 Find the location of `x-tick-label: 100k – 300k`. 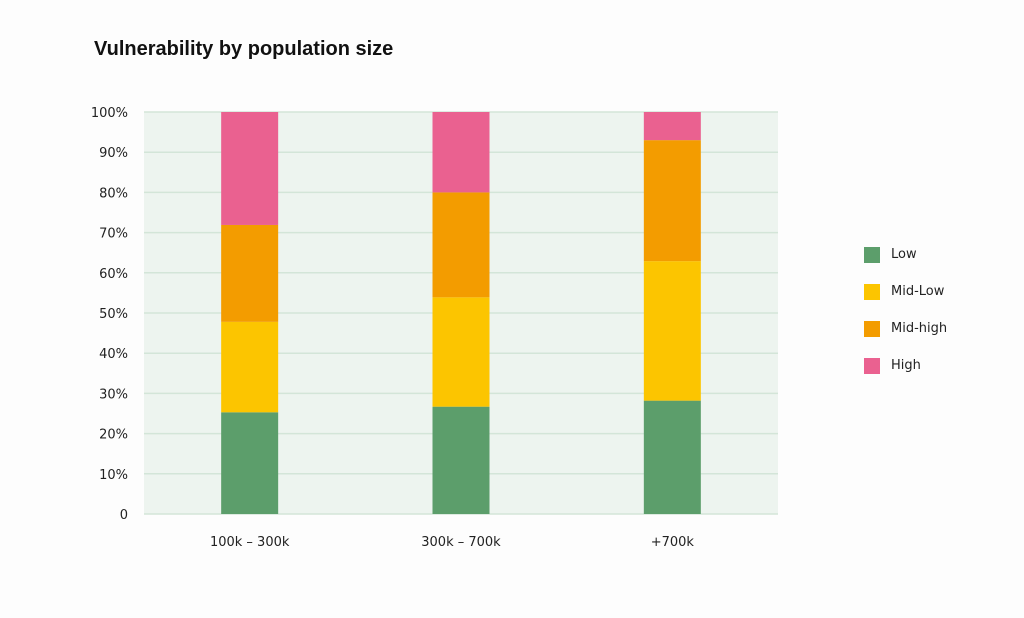

x-tick-label: 100k – 300k is located at coordinates (250, 542).